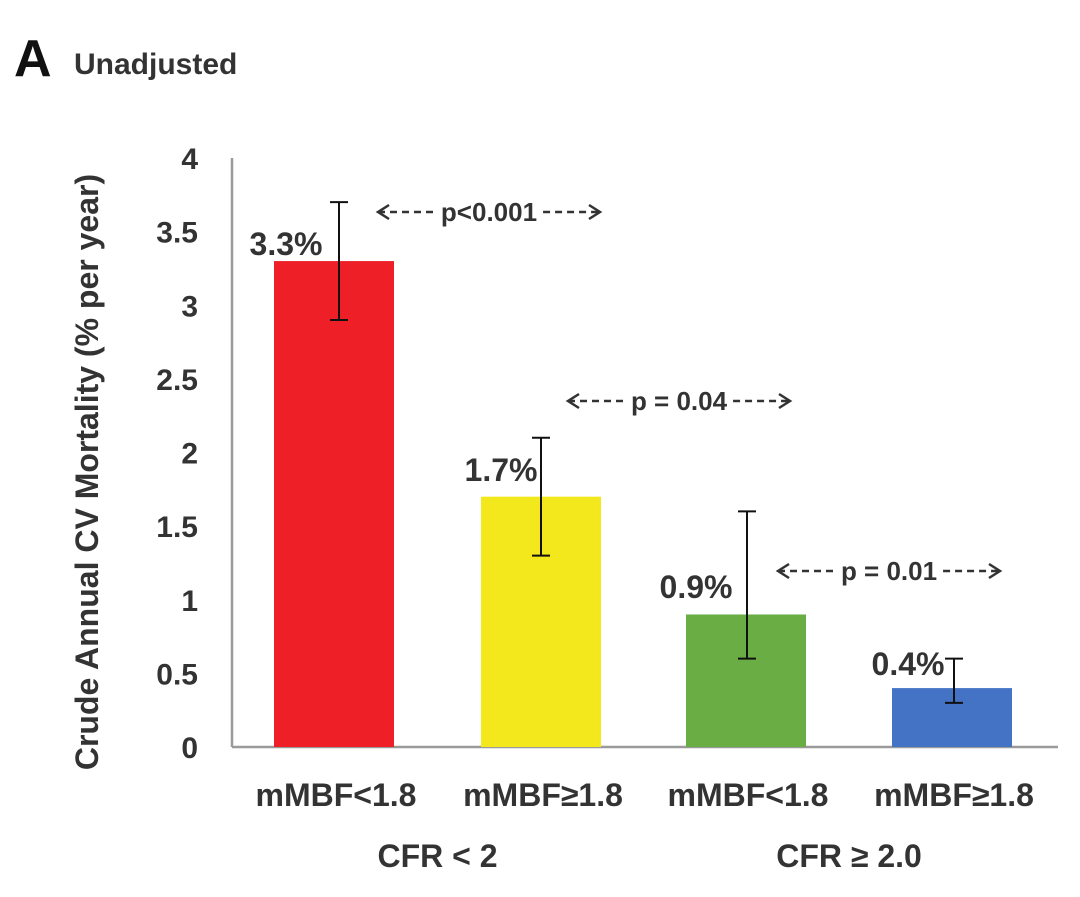 This screenshot has height=897, width=1080. What do you see at coordinates (189, 454) in the screenshot?
I see `y-tick-label: 2` at bounding box center [189, 454].